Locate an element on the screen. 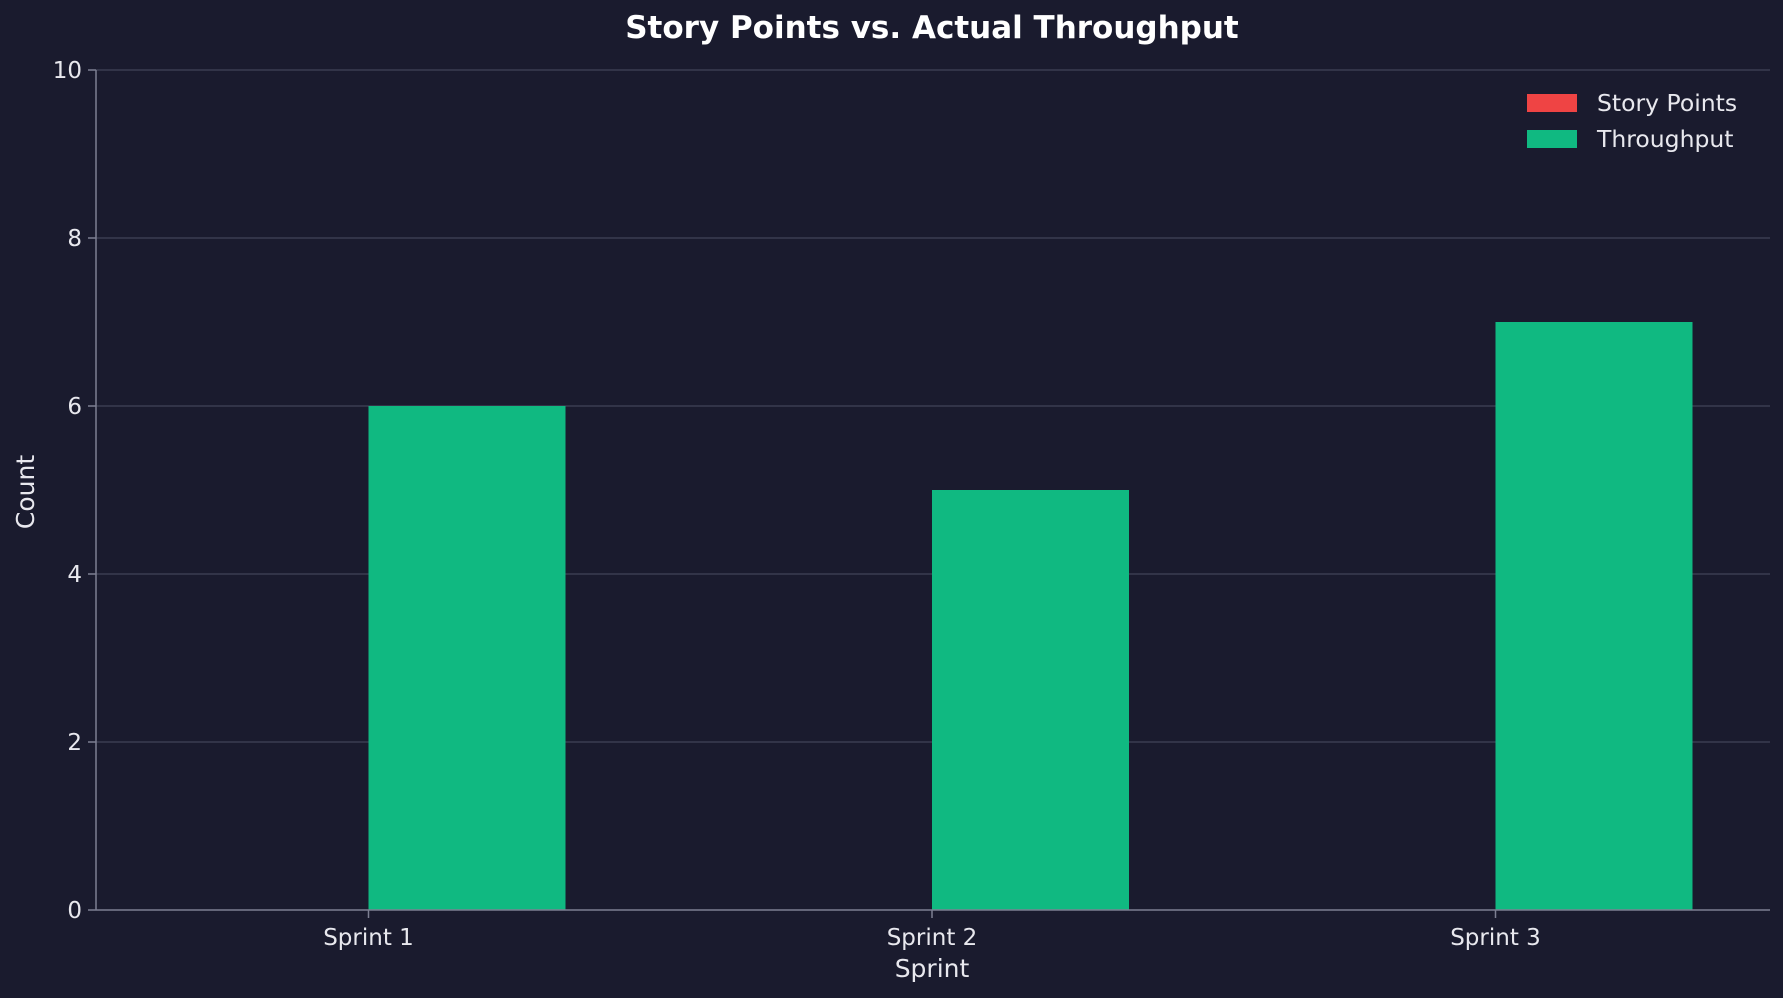  x-tick-label: Sprint 2 is located at coordinates (932, 938).